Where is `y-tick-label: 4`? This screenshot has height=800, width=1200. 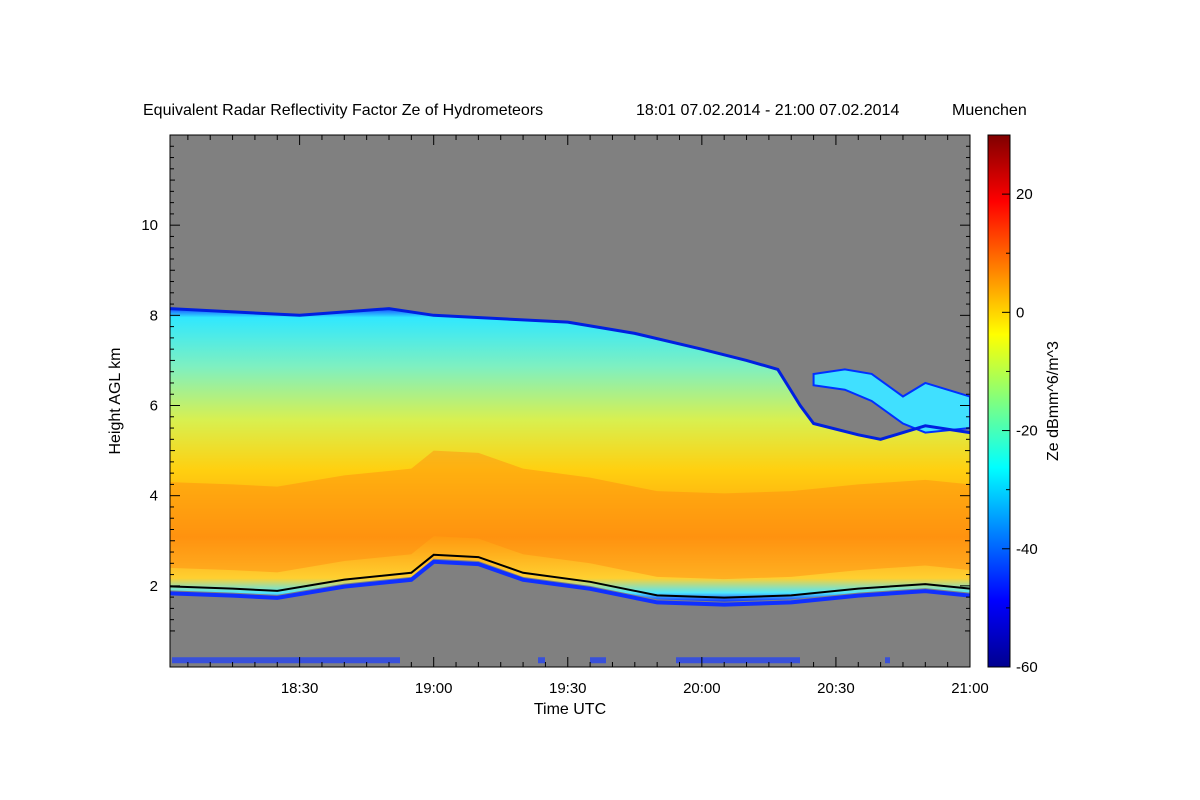
y-tick-label: 4 is located at coordinates (154, 496).